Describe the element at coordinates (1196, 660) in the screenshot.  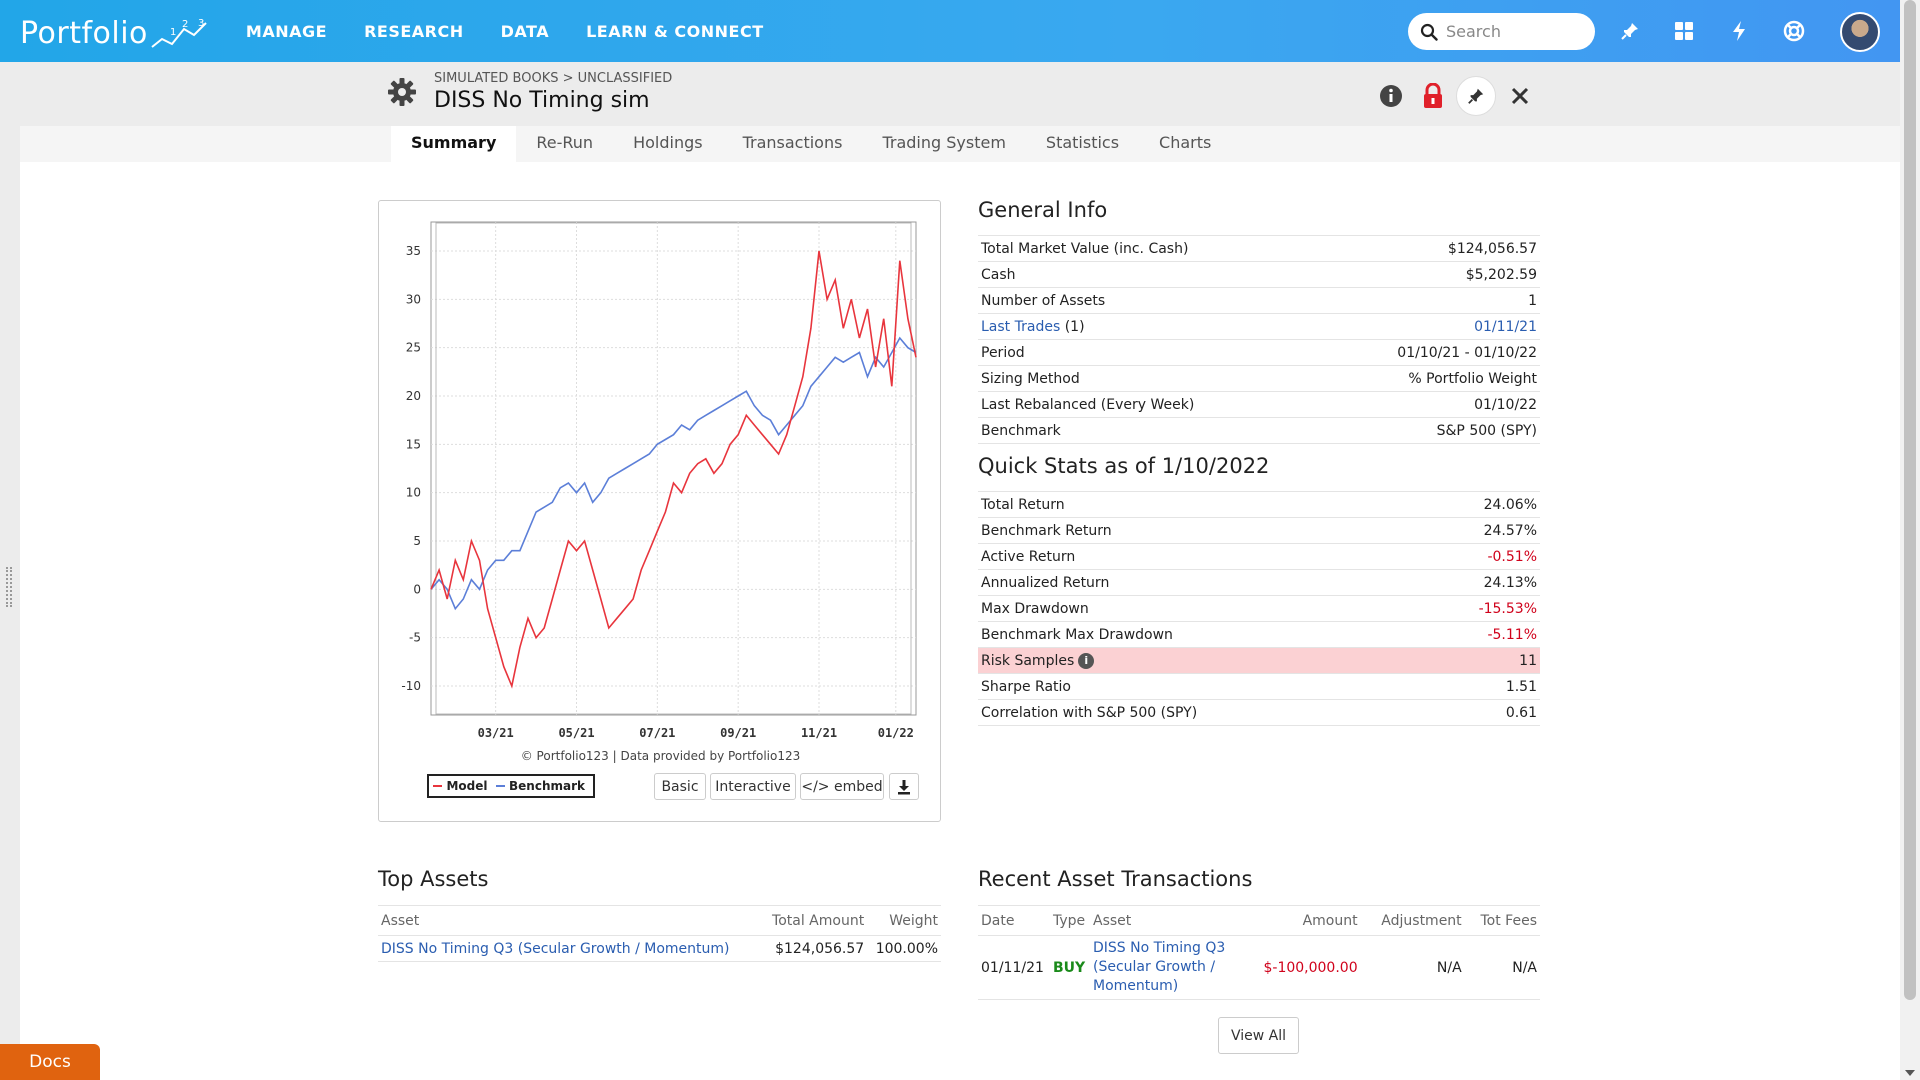
I see `stat-label: Risk Samples i` at that location.